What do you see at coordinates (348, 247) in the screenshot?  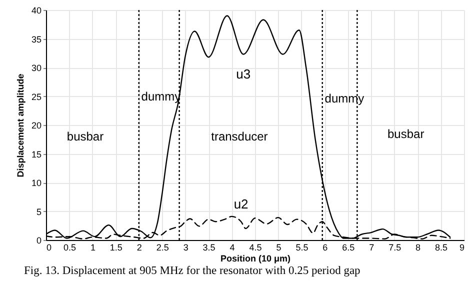 I see `x-tick-label: 6.5` at bounding box center [348, 247].